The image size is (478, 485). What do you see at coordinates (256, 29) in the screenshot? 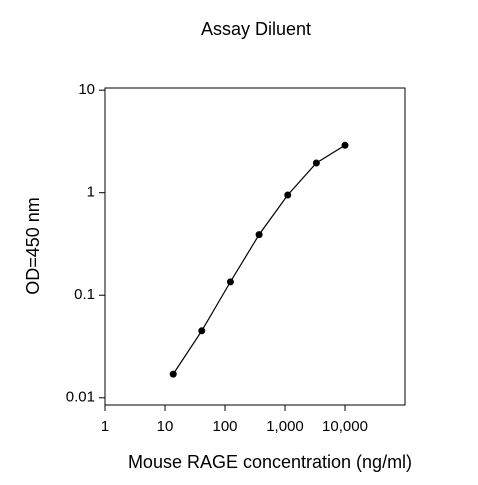
I see `chart-title: Assay Diluent` at bounding box center [256, 29].